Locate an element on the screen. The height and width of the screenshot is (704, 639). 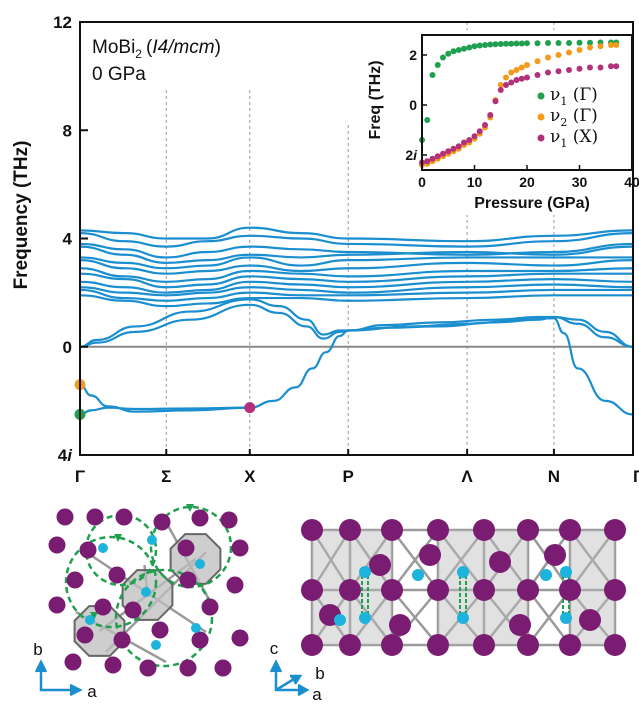
y-axis-label: Frequency (THz) is located at coordinates (21, 215).